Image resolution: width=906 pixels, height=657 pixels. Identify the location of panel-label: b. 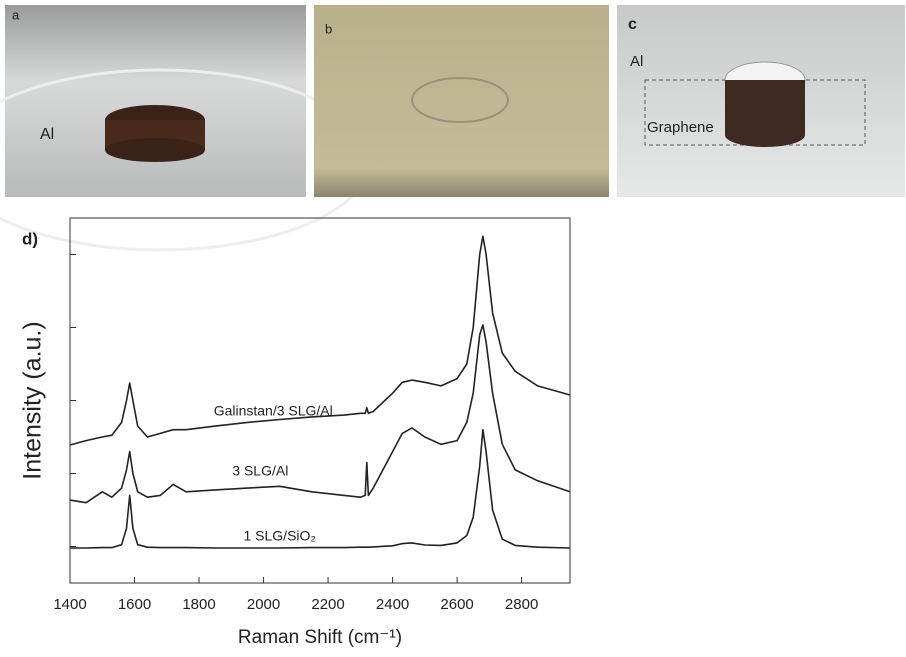
(328, 28).